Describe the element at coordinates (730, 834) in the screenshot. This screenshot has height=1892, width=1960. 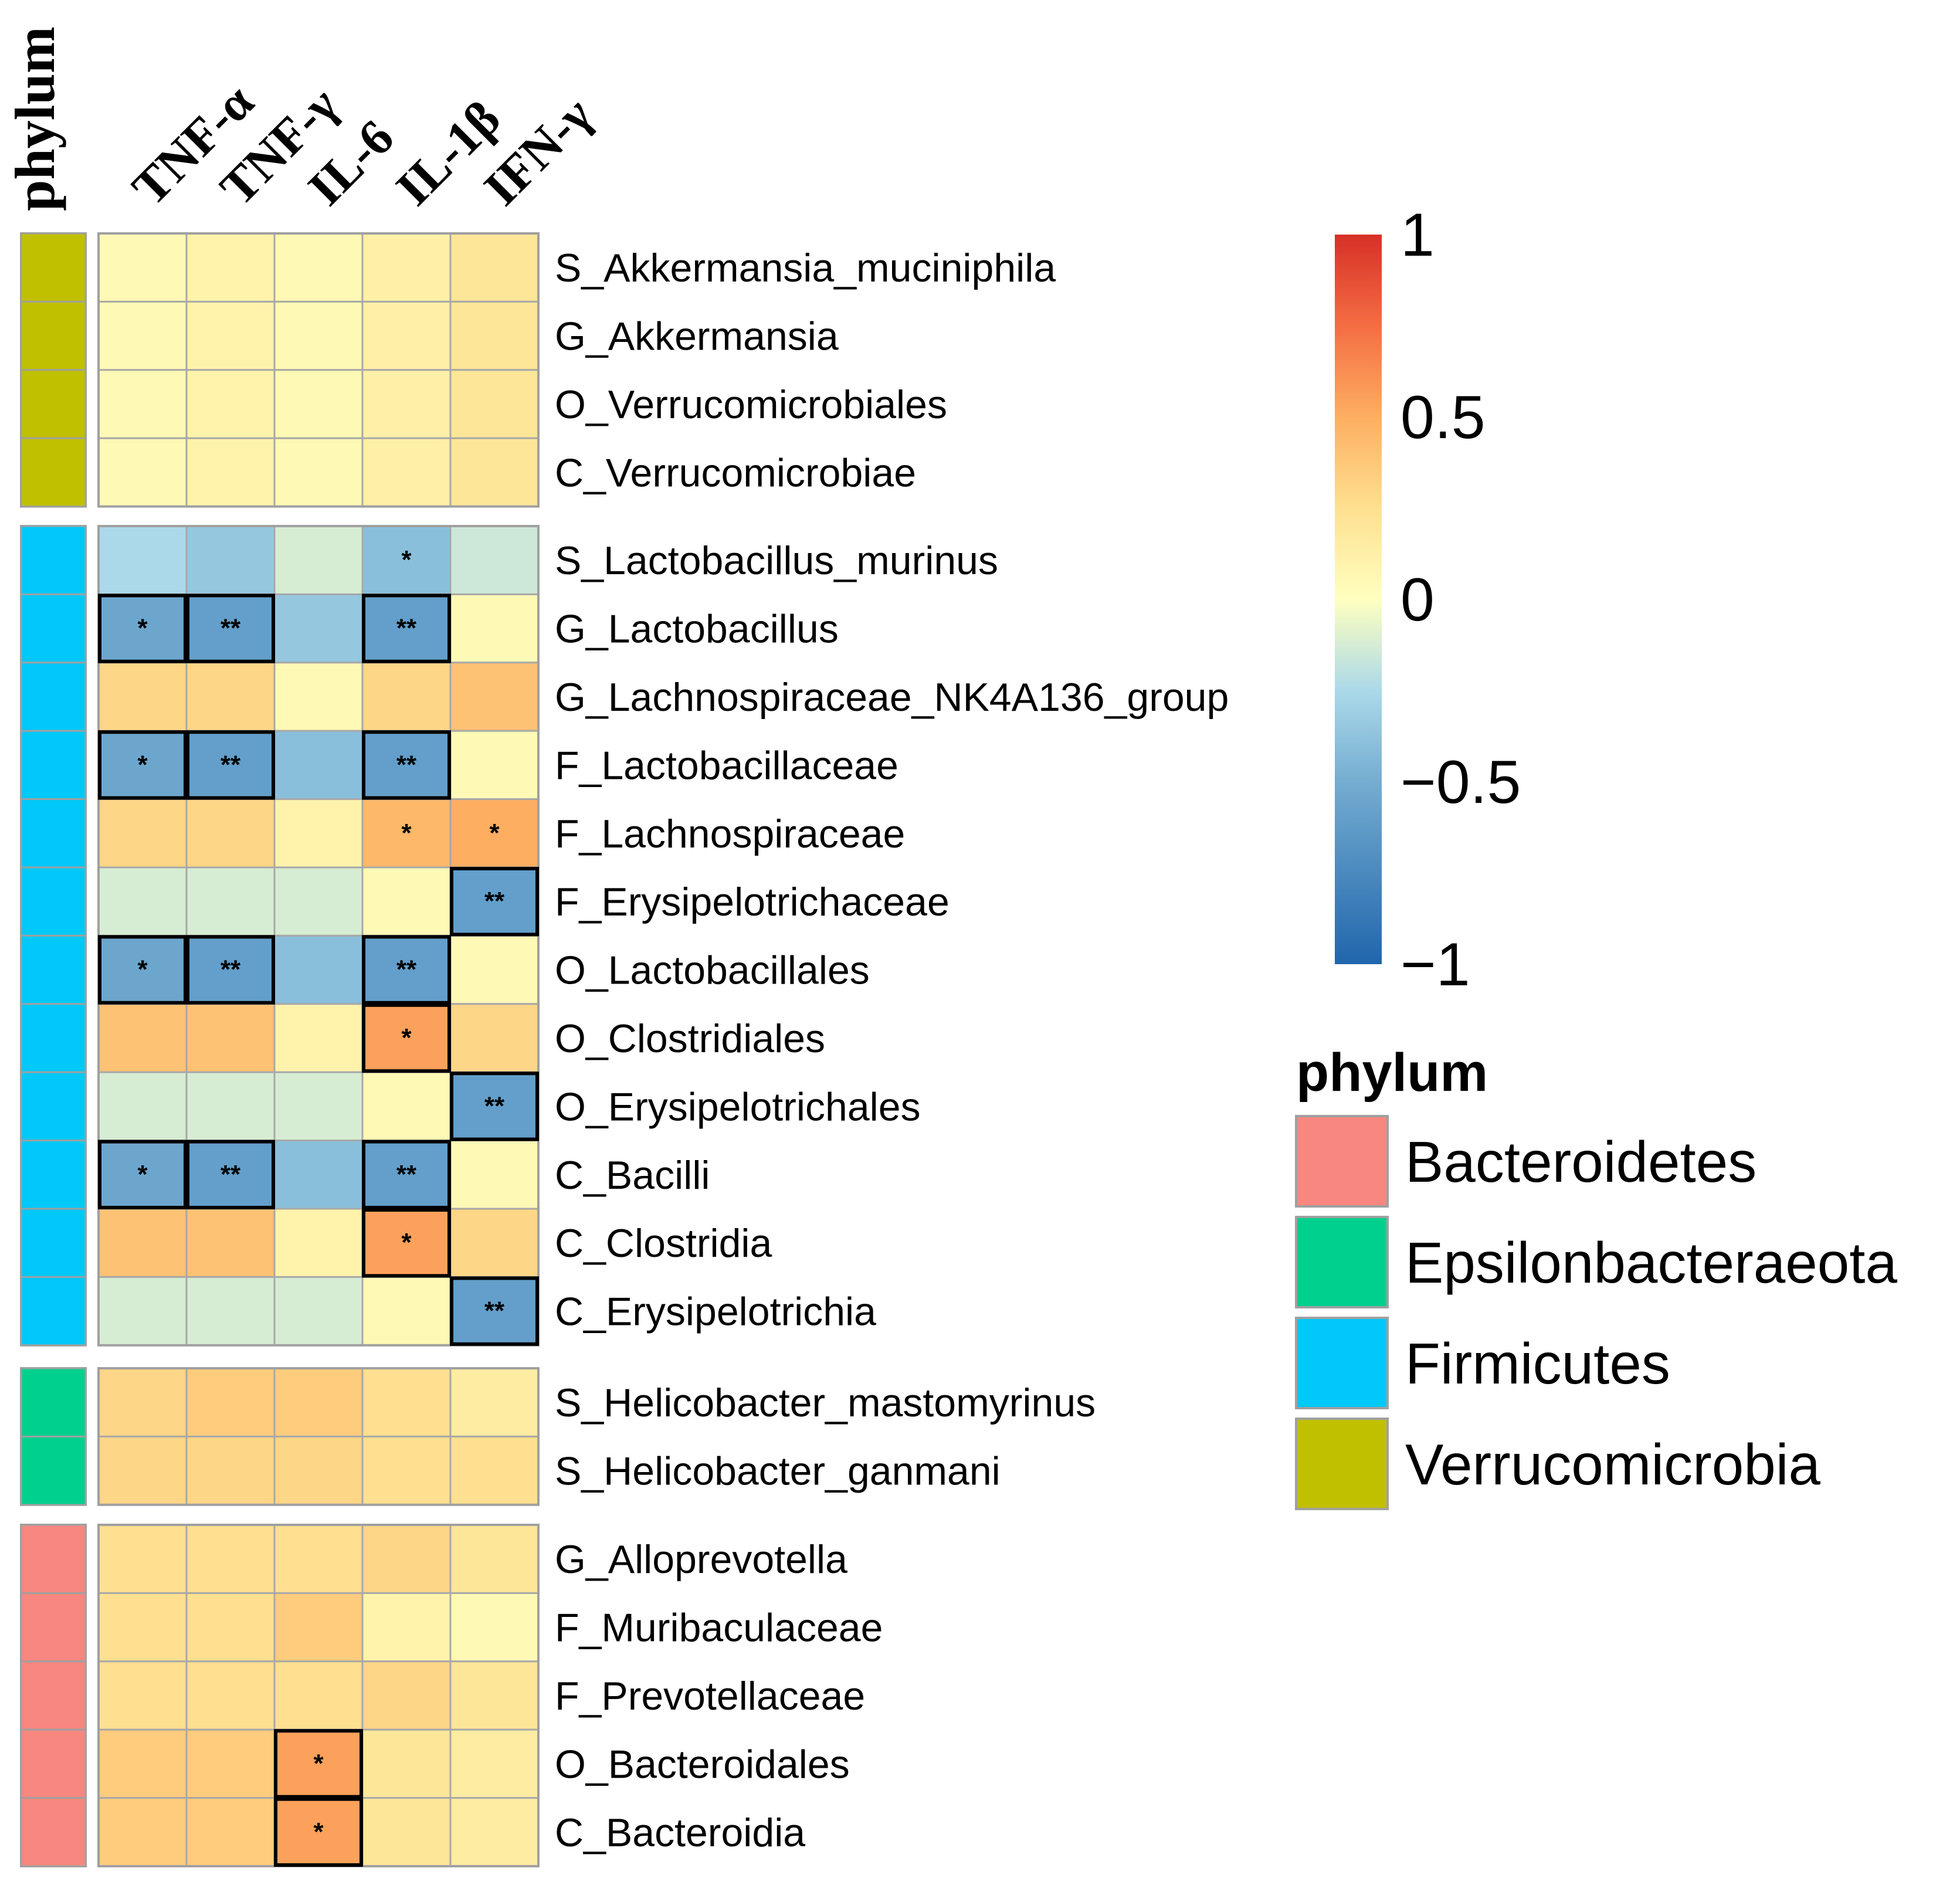
I see `row-label-f-lachnospiraceae: F_Lachnospiraceae` at that location.